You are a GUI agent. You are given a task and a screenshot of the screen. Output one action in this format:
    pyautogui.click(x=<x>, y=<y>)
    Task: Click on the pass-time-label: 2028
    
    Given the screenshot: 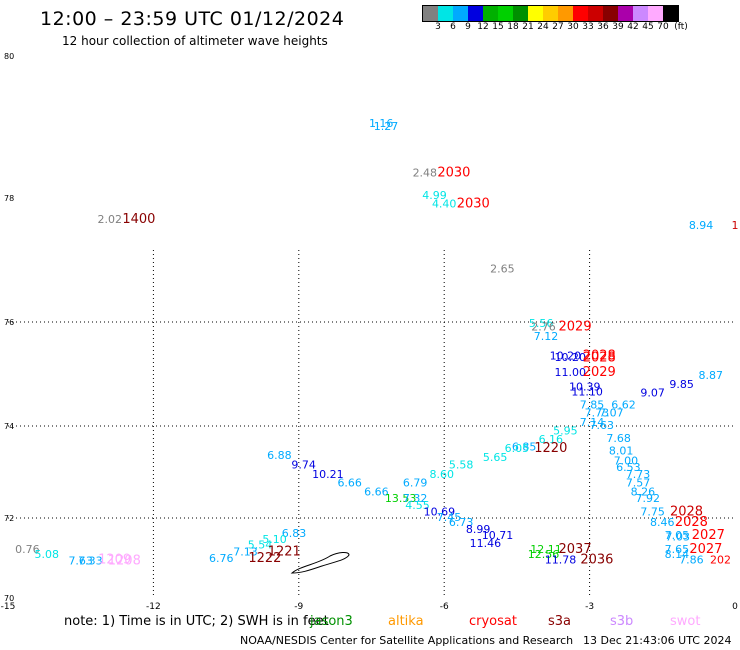 What is the action you would take?
    pyautogui.click(x=686, y=512)
    